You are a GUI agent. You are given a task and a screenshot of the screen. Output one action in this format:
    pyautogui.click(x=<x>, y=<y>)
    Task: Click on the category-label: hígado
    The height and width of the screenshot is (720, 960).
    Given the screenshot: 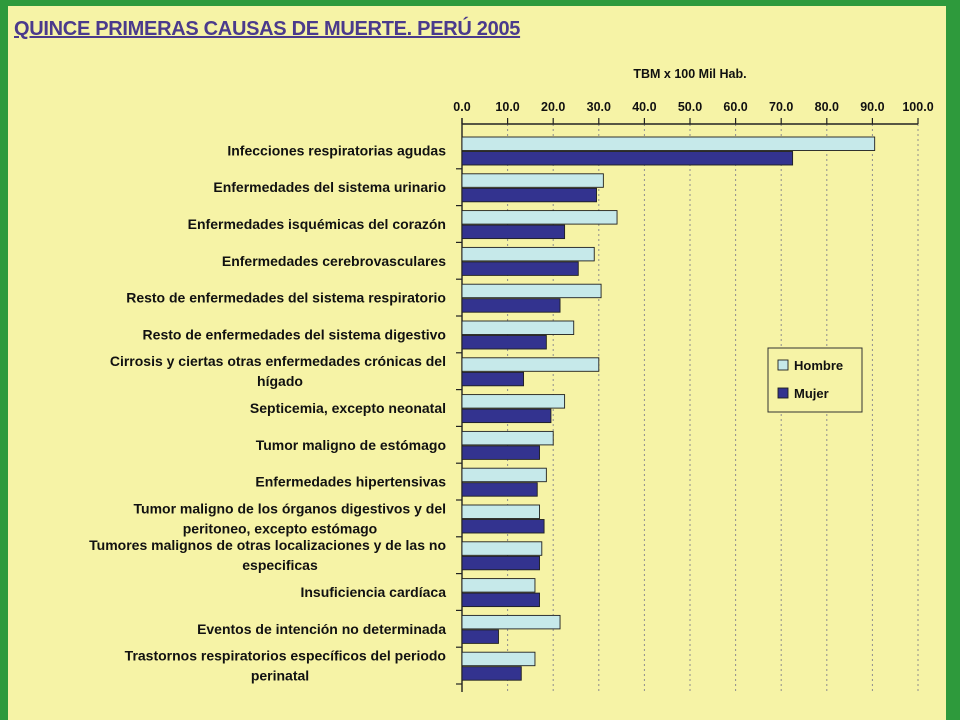 What is the action you would take?
    pyautogui.click(x=280, y=381)
    